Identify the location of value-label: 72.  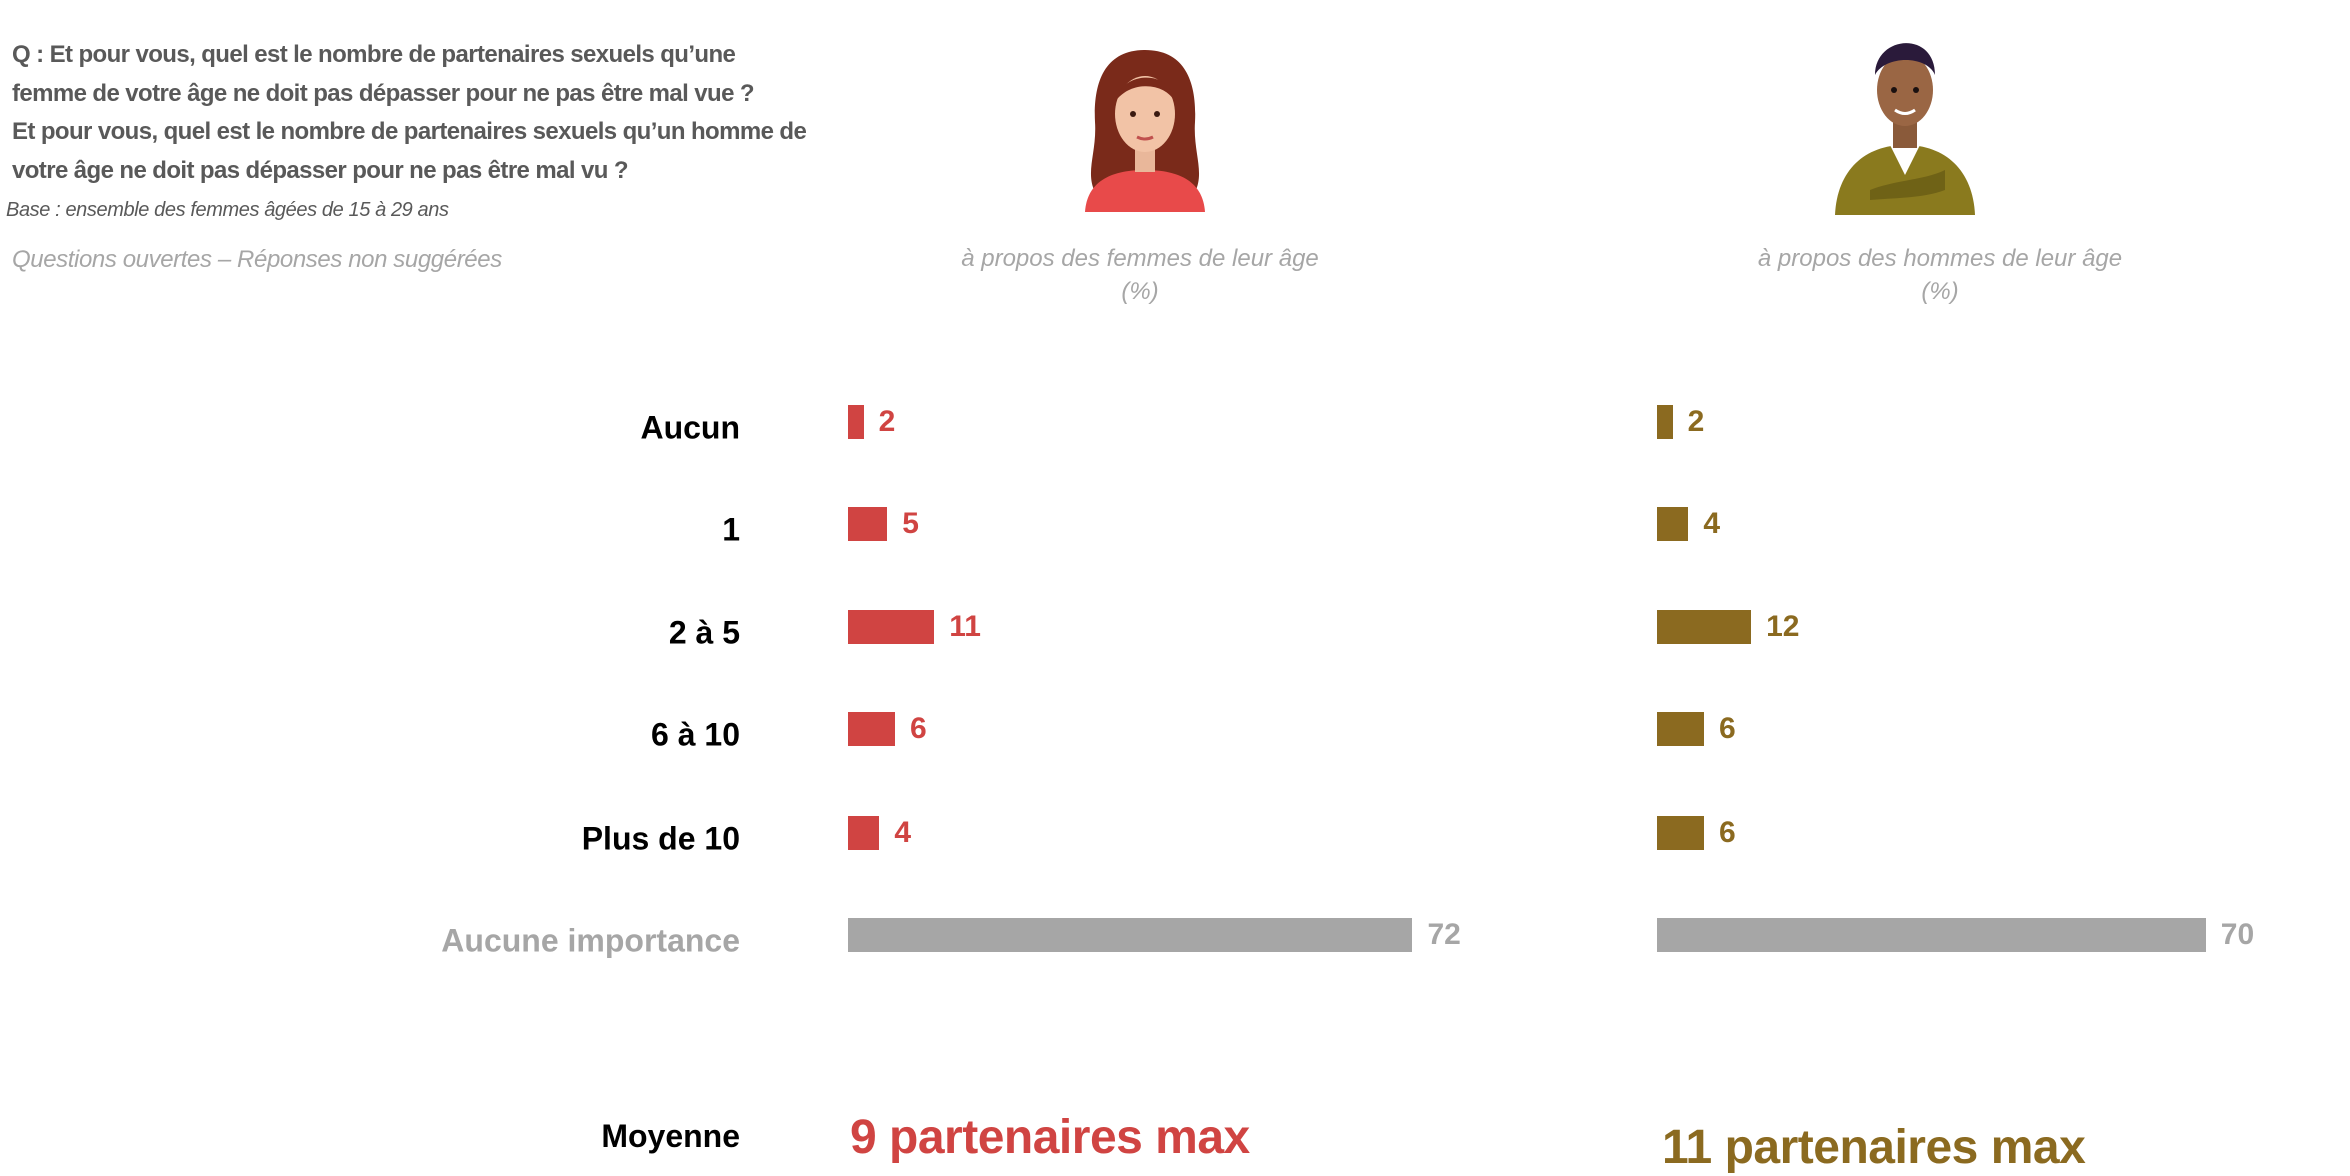
(1444, 934).